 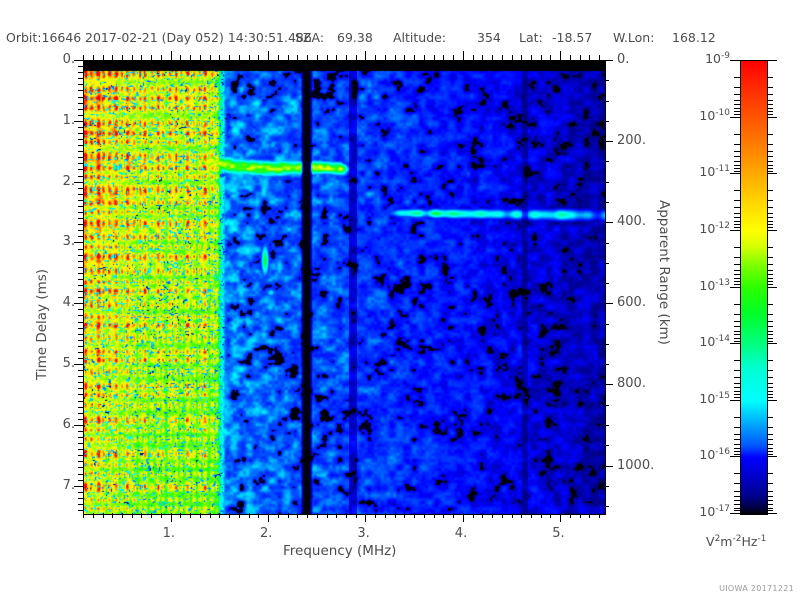 I want to click on header-sza-label: SZA:, so click(x=310, y=37).